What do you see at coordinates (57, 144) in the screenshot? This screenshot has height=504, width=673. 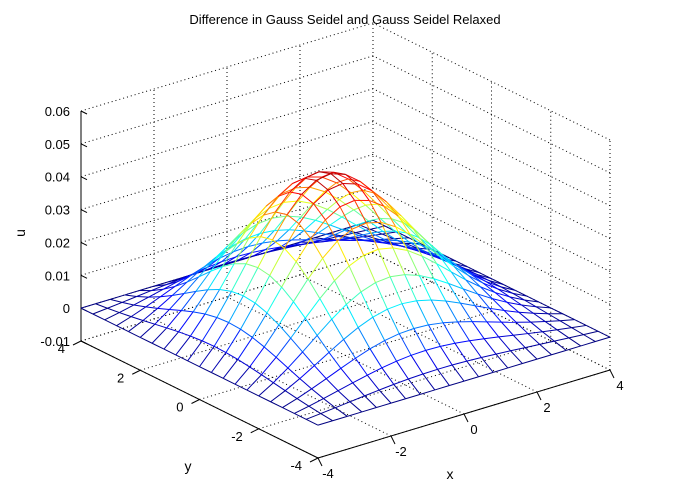 I see `z-tick-label: 0.05` at bounding box center [57, 144].